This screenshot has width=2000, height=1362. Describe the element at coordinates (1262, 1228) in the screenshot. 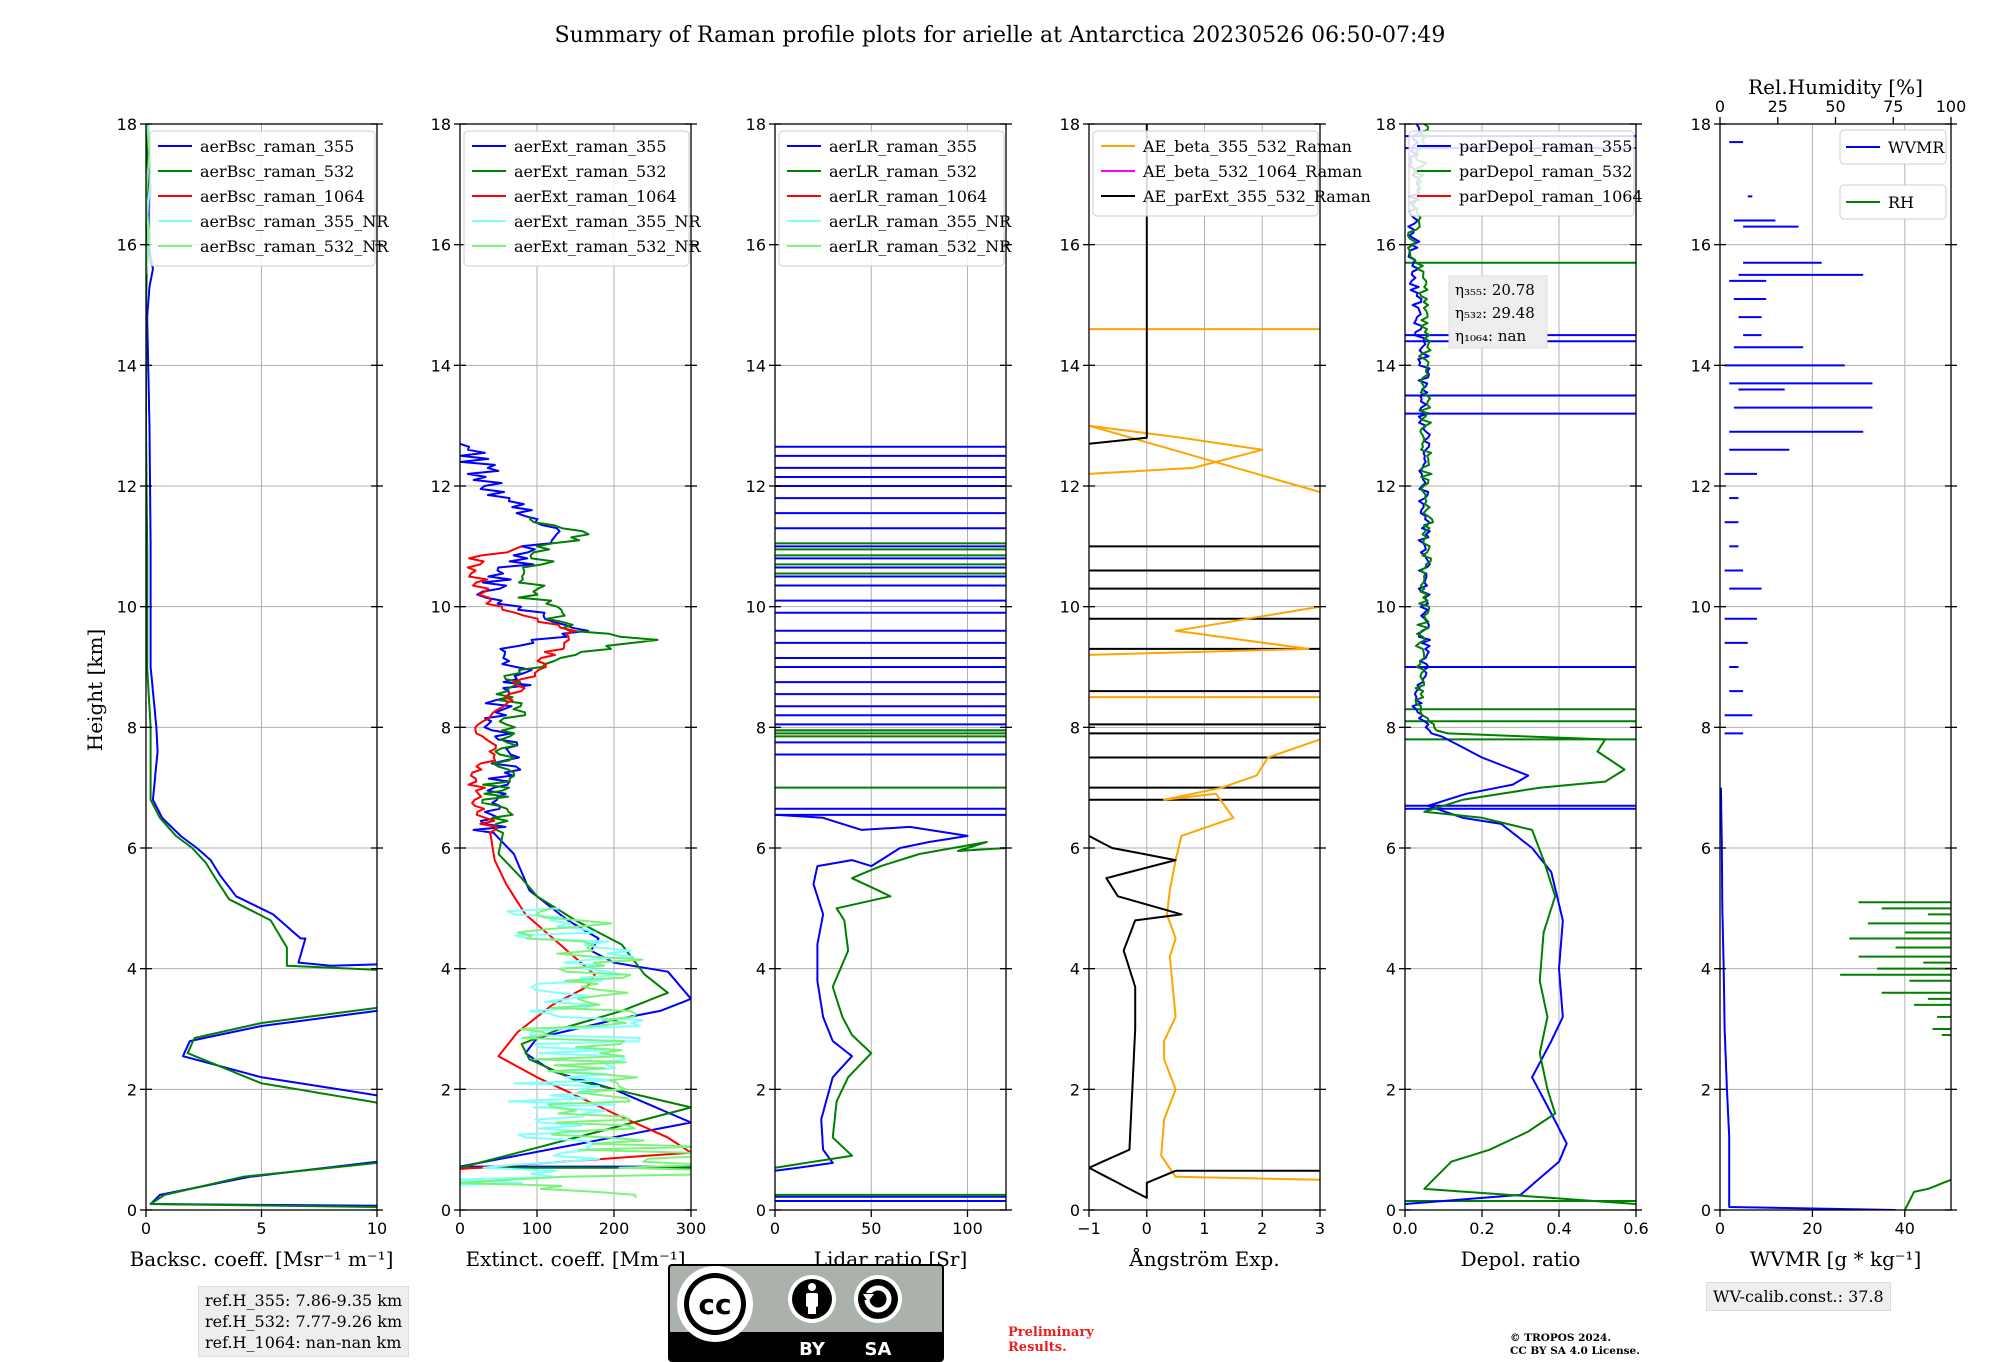

I see `x-tick-label: 2` at that location.